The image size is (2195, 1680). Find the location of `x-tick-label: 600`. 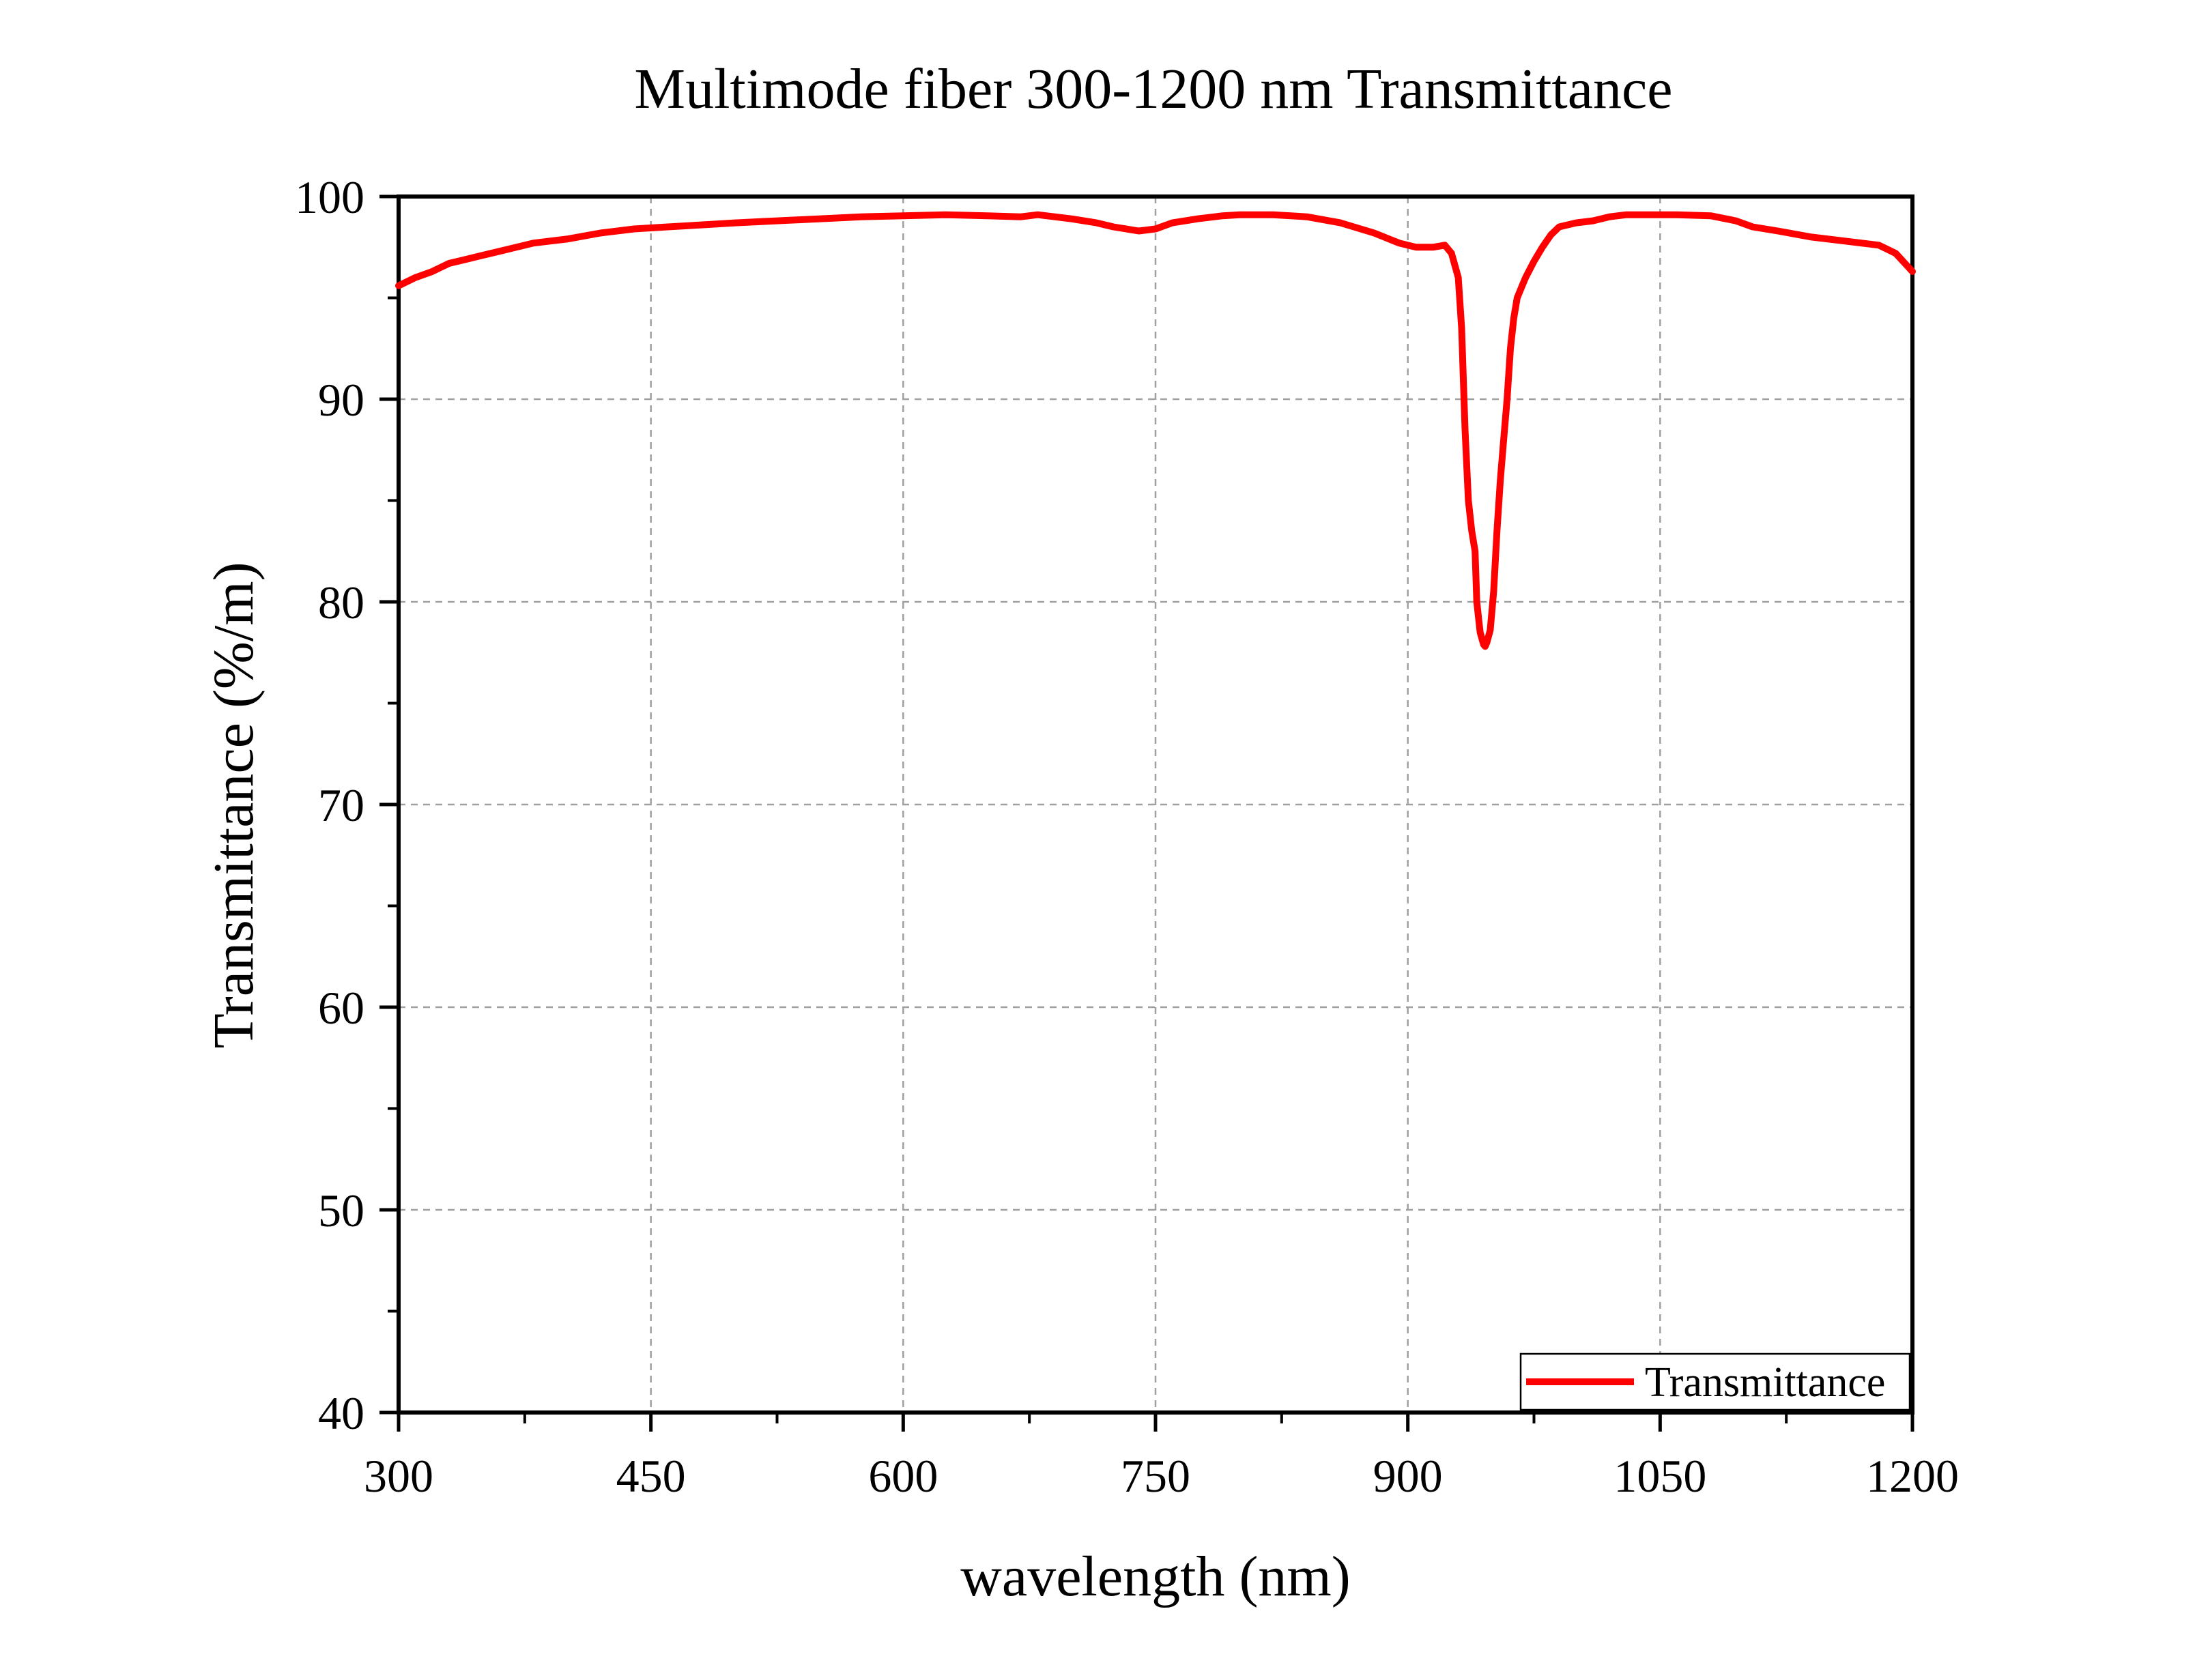

x-tick-label: 600 is located at coordinates (903, 1476).